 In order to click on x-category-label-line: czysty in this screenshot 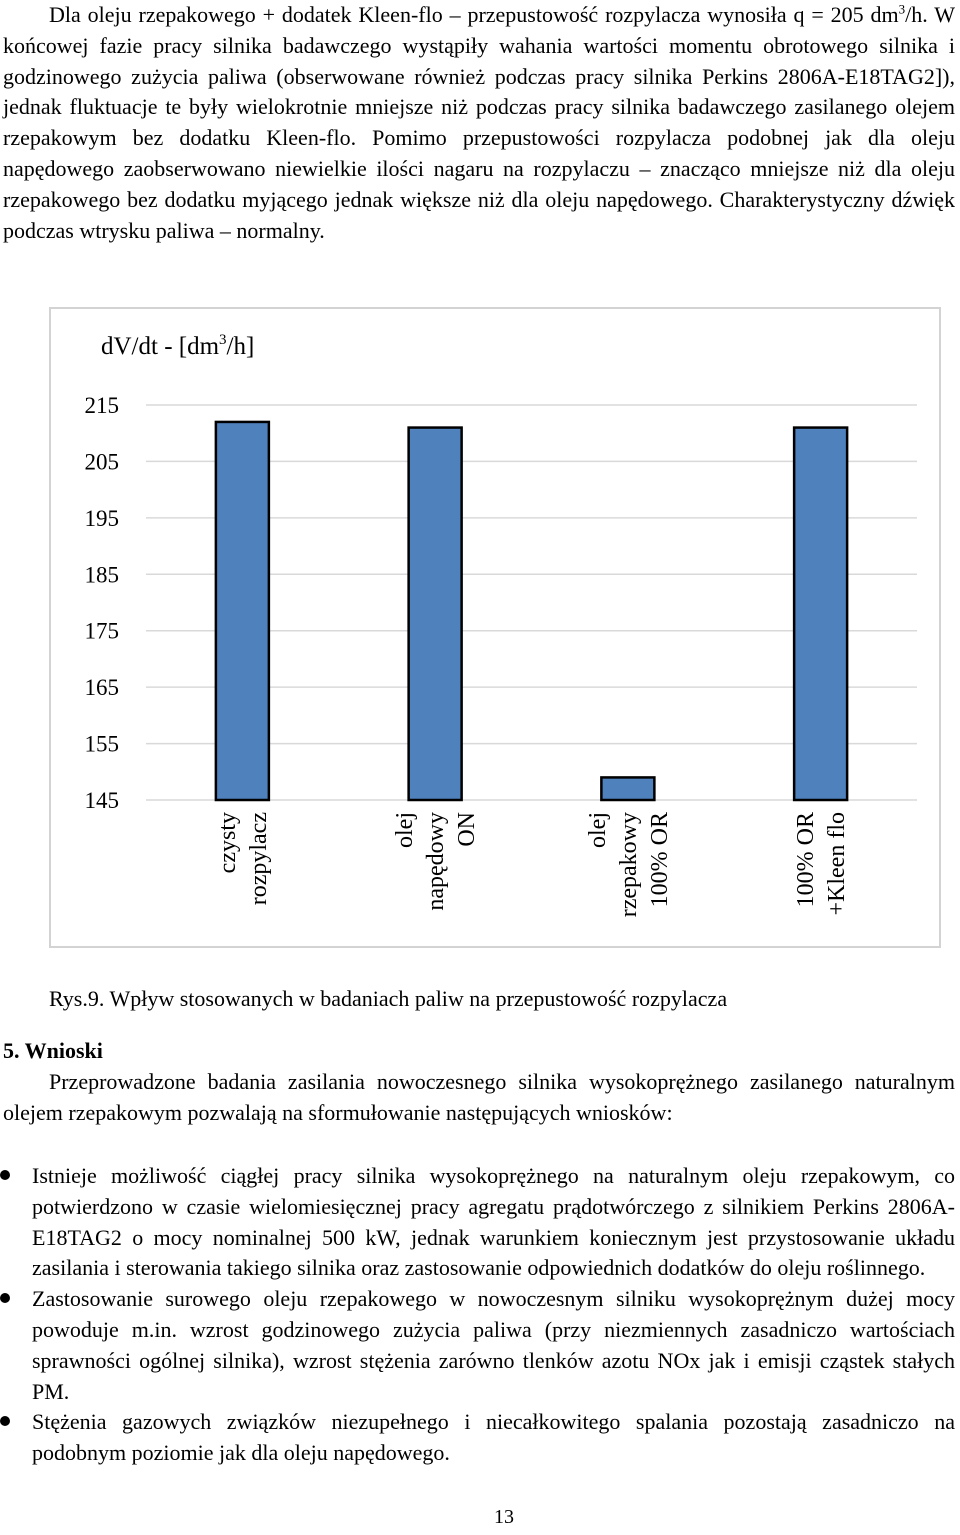, I will do `click(228, 842)`.